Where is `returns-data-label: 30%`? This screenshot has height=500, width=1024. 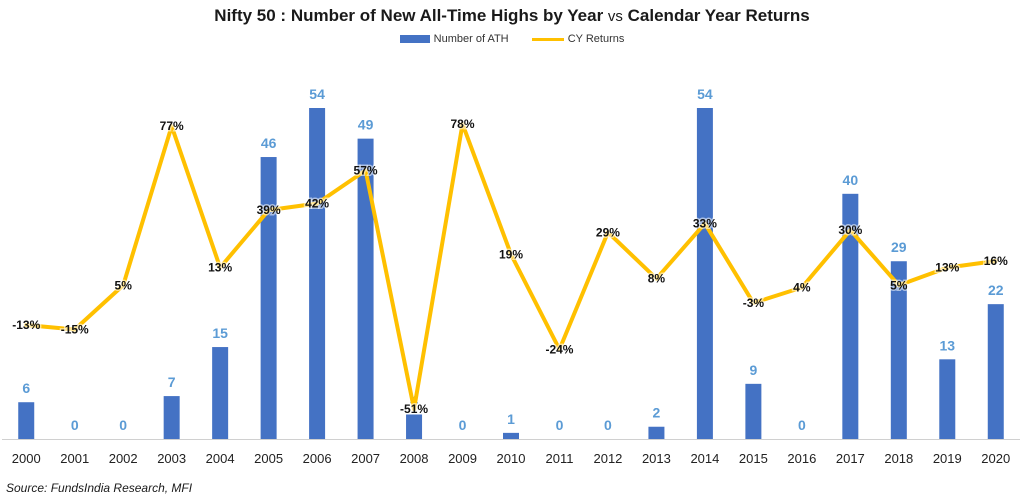
returns-data-label: 30% is located at coordinates (850, 230).